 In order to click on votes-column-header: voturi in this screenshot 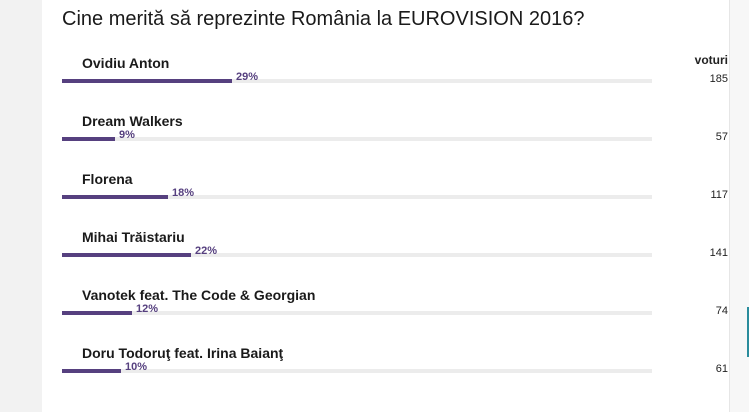, I will do `click(711, 60)`.